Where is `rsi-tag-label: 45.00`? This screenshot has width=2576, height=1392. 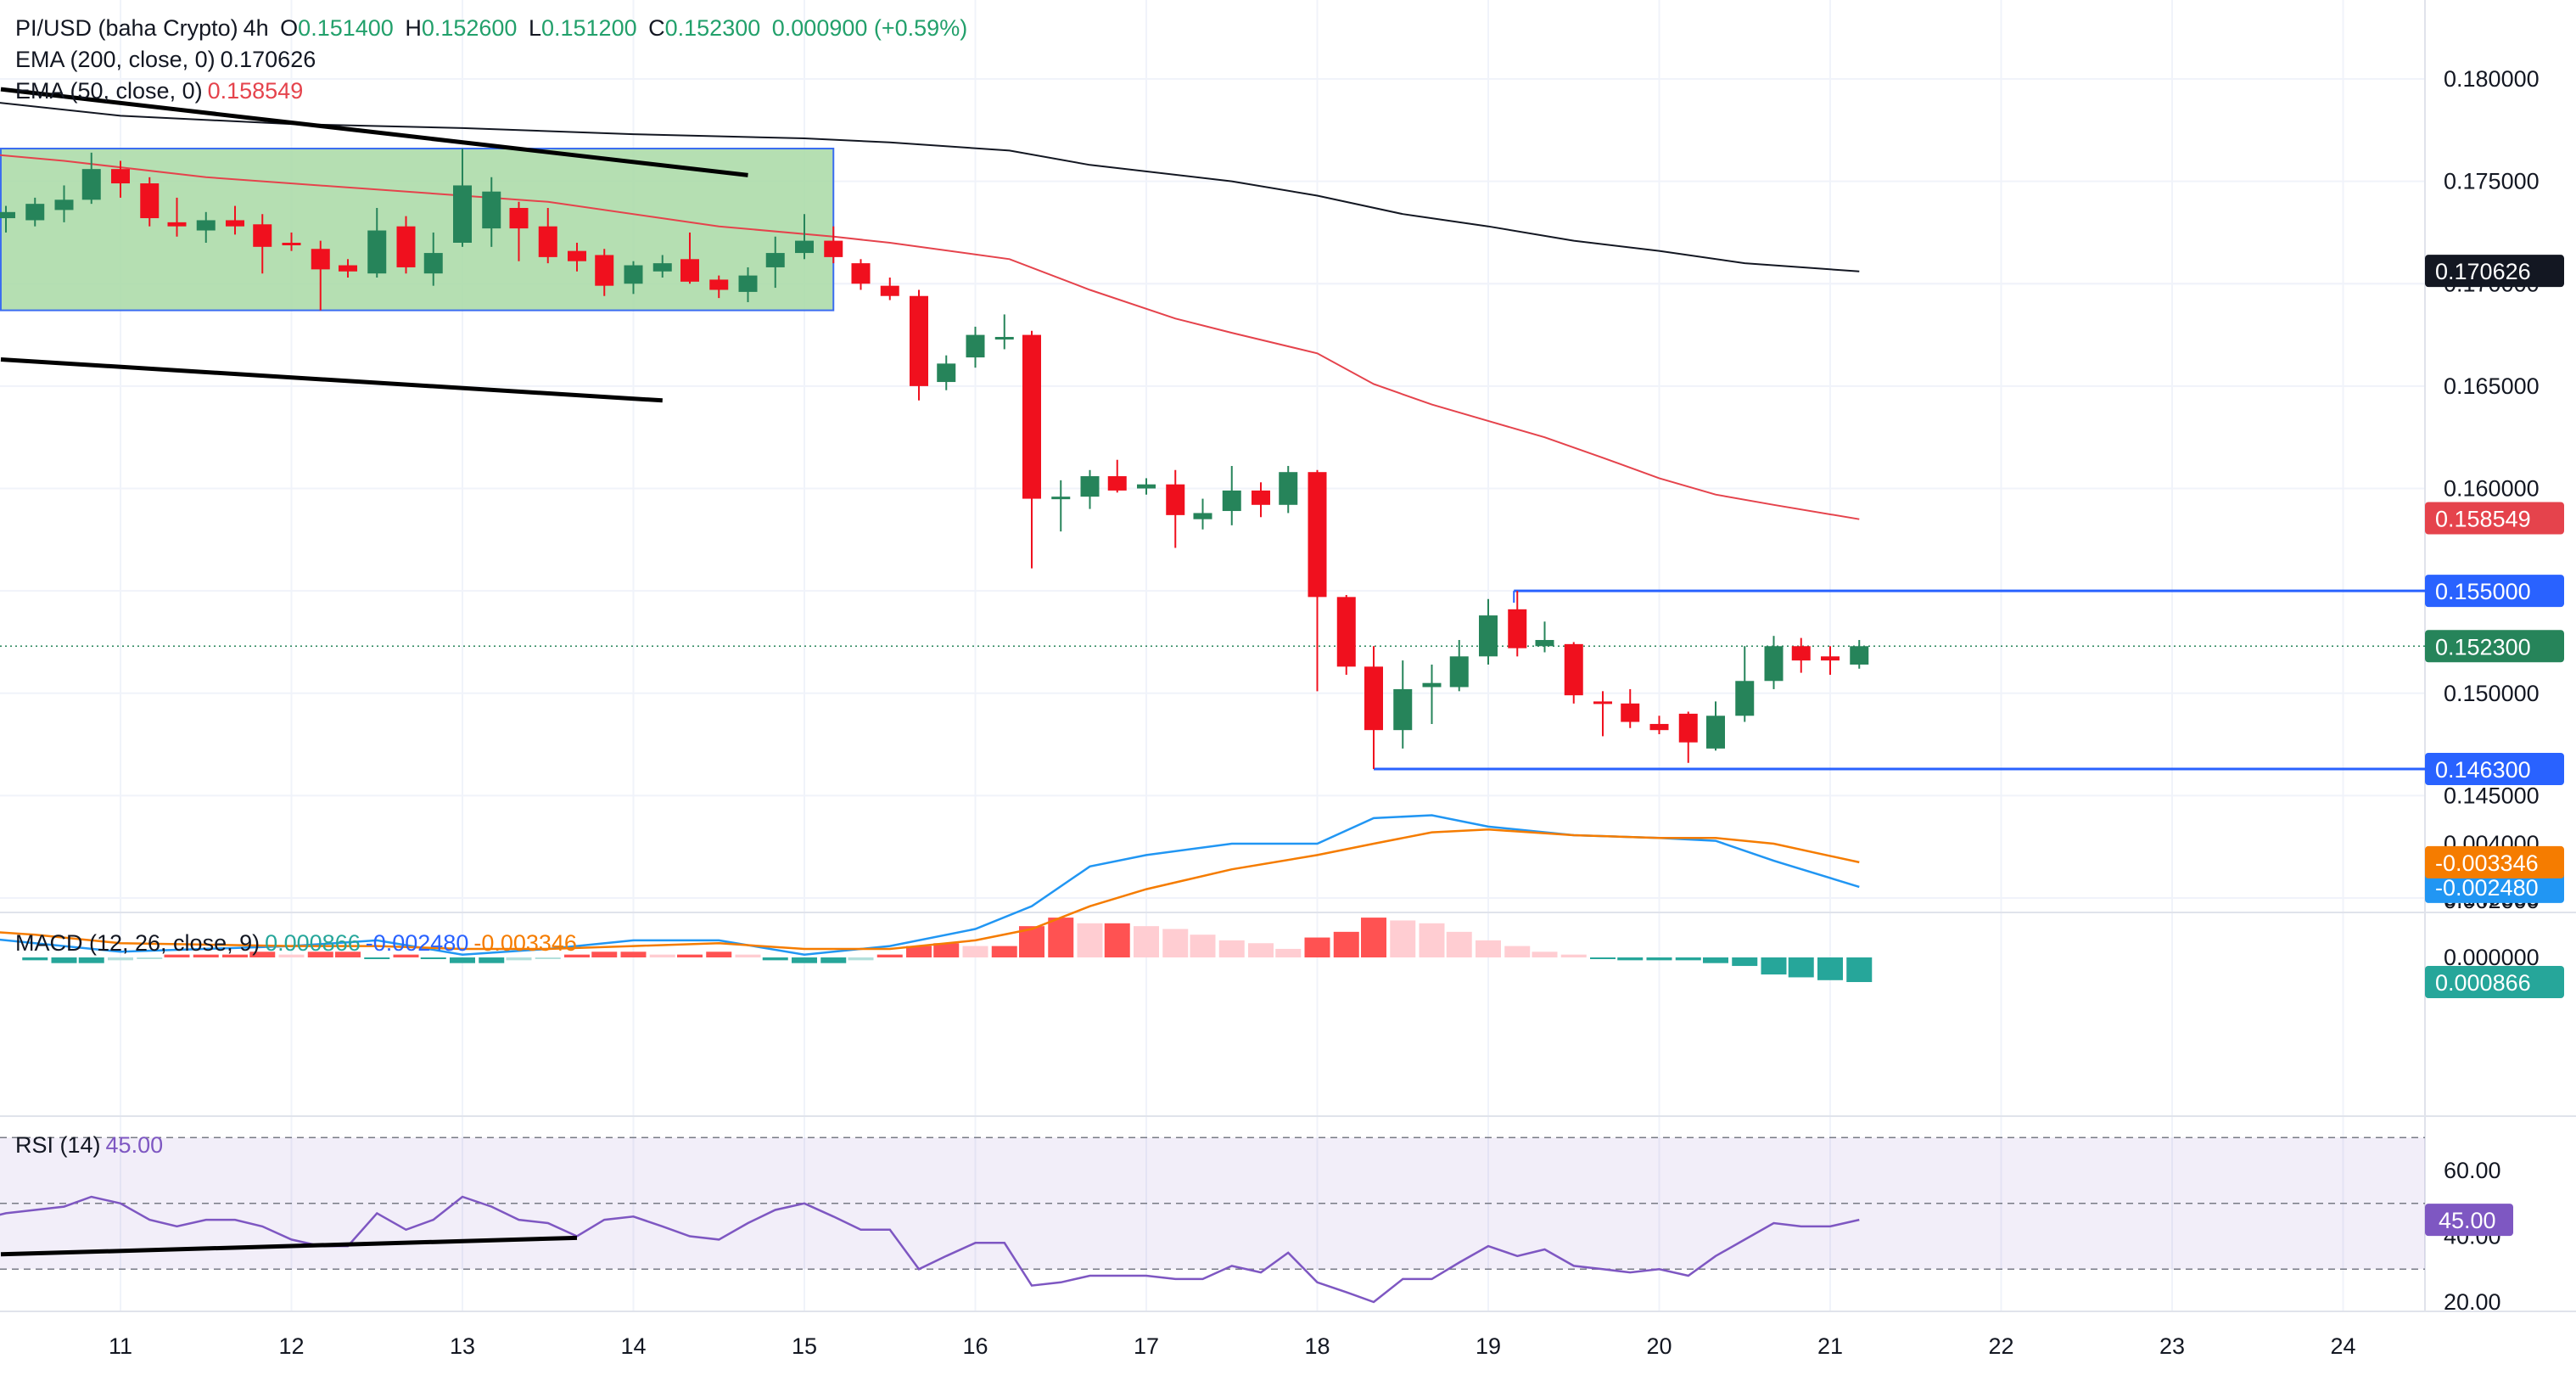 rsi-tag-label: 45.00 is located at coordinates (2467, 1220).